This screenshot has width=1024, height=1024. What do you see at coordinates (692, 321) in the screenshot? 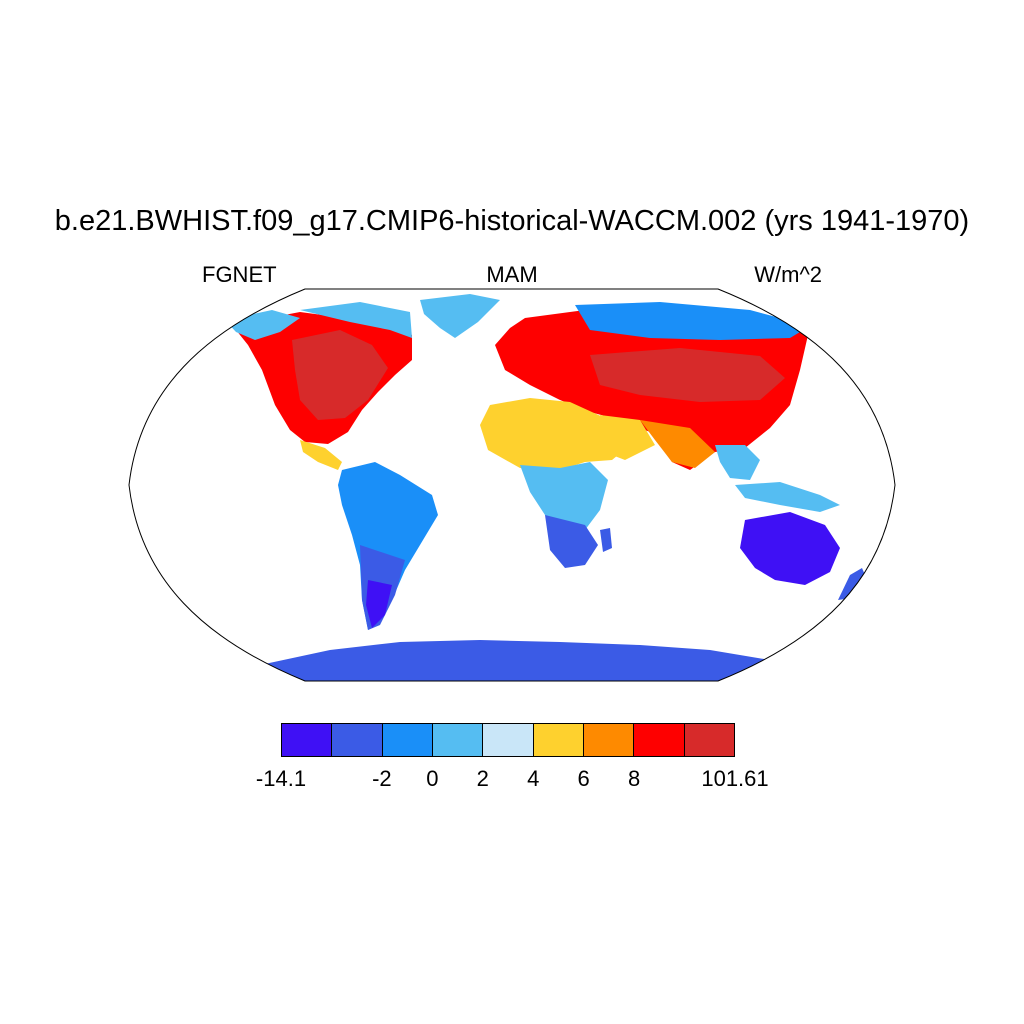
I see `siberia` at bounding box center [692, 321].